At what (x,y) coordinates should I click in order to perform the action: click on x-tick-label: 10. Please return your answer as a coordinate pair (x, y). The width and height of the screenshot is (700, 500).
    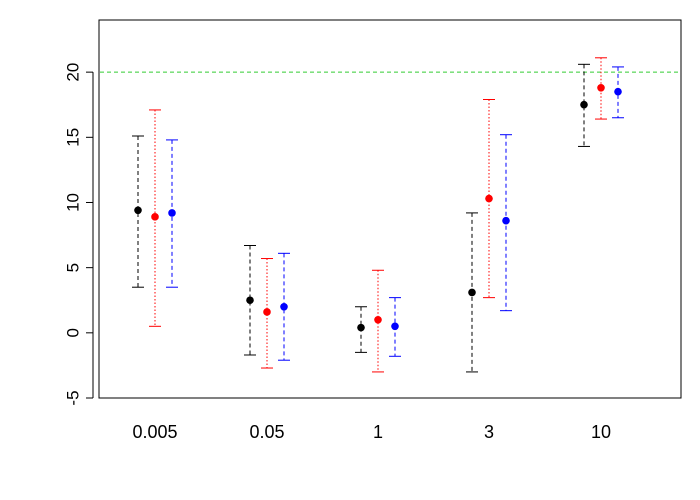
    Looking at the image, I should click on (601, 432).